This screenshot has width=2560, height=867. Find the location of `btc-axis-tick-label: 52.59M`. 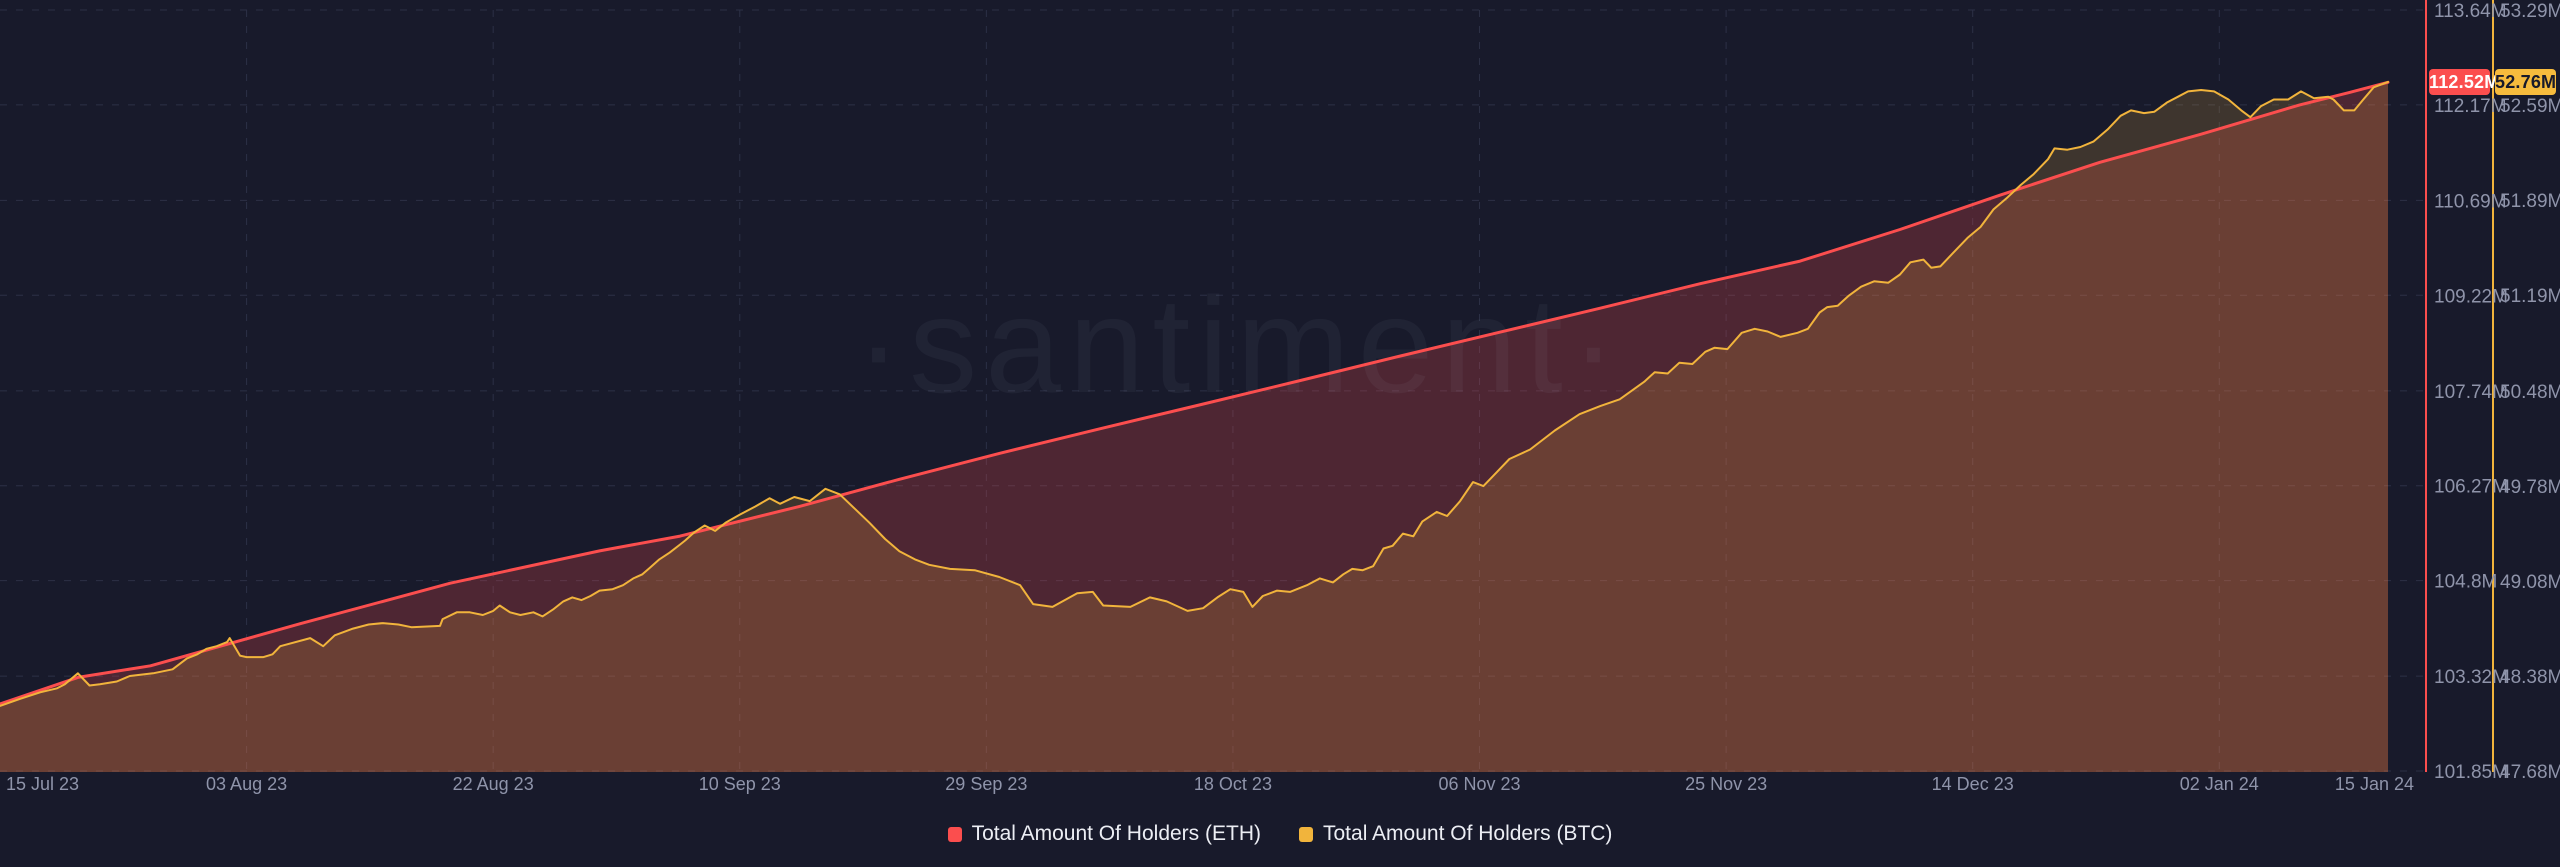

btc-axis-tick-label: 52.59M is located at coordinates (2530, 106).